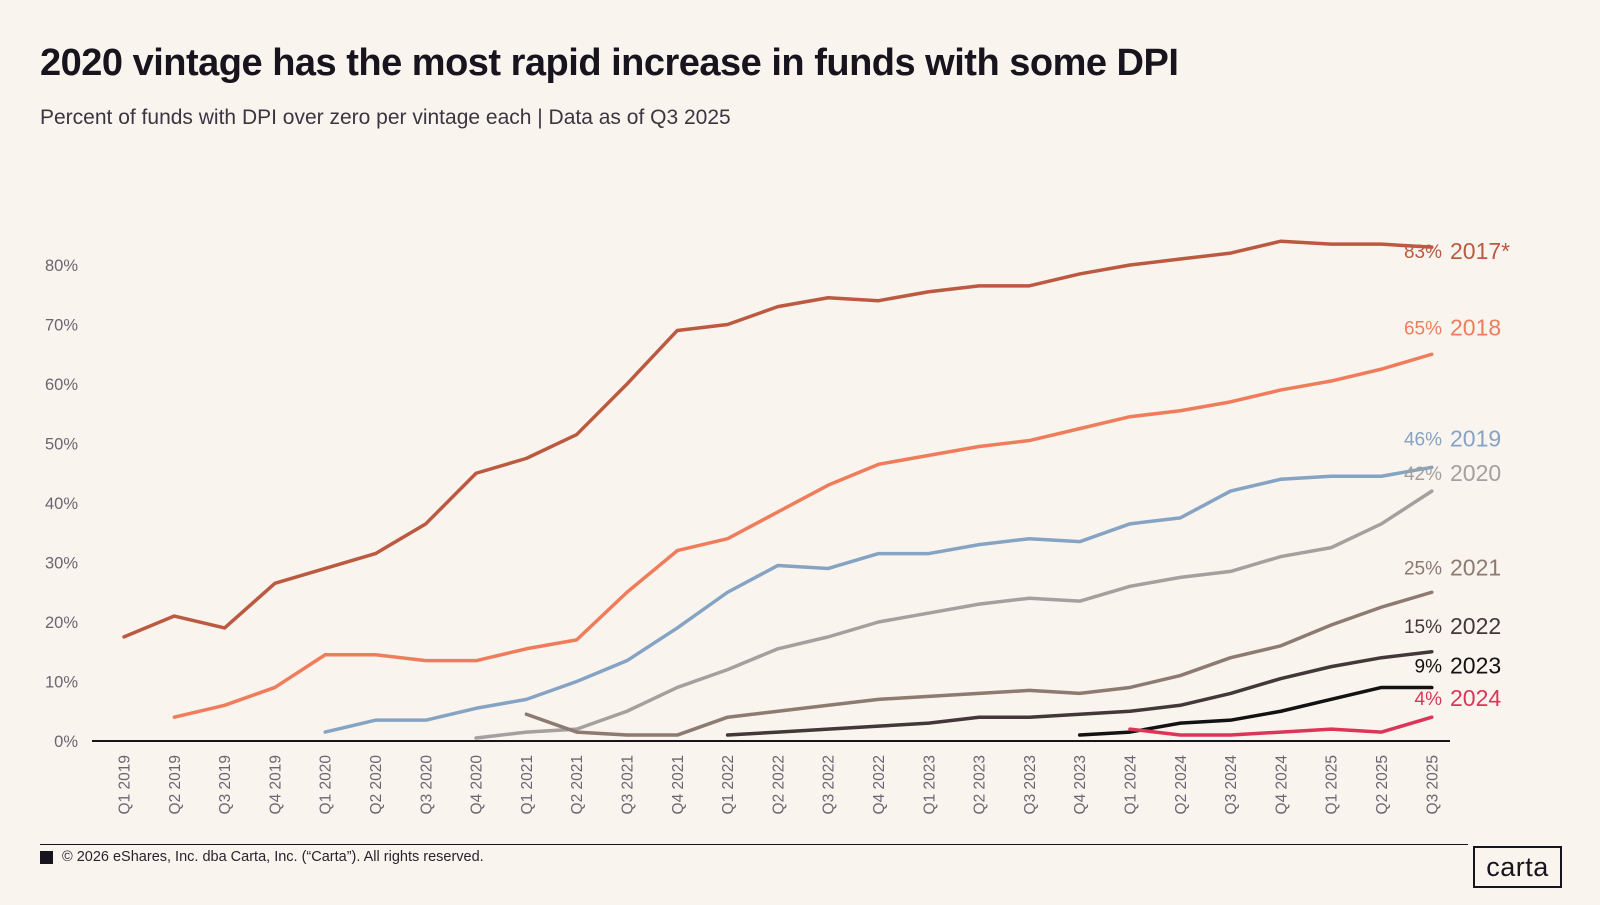 This screenshot has height=905, width=1600. Describe the element at coordinates (527, 784) in the screenshot. I see `x-axis-tick-label: Q1 2021` at that location.